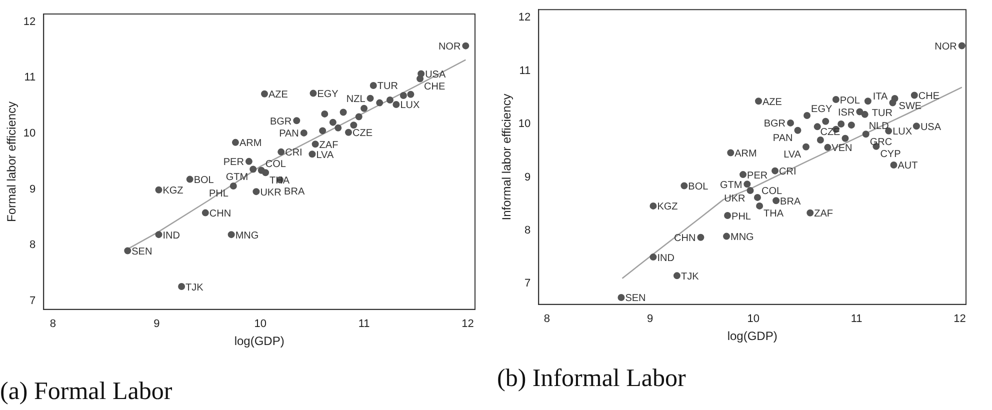 The width and height of the screenshot is (992, 410). What do you see at coordinates (881, 142) in the screenshot?
I see `data-label: GRC` at bounding box center [881, 142].